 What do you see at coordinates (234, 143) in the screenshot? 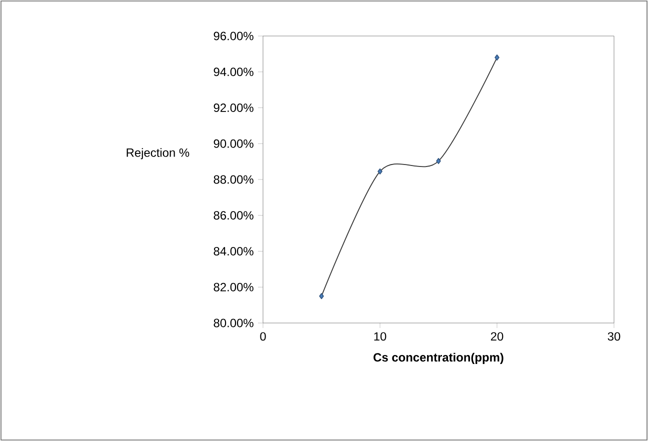
I see `y-tick-label: 90.00%` at bounding box center [234, 143].